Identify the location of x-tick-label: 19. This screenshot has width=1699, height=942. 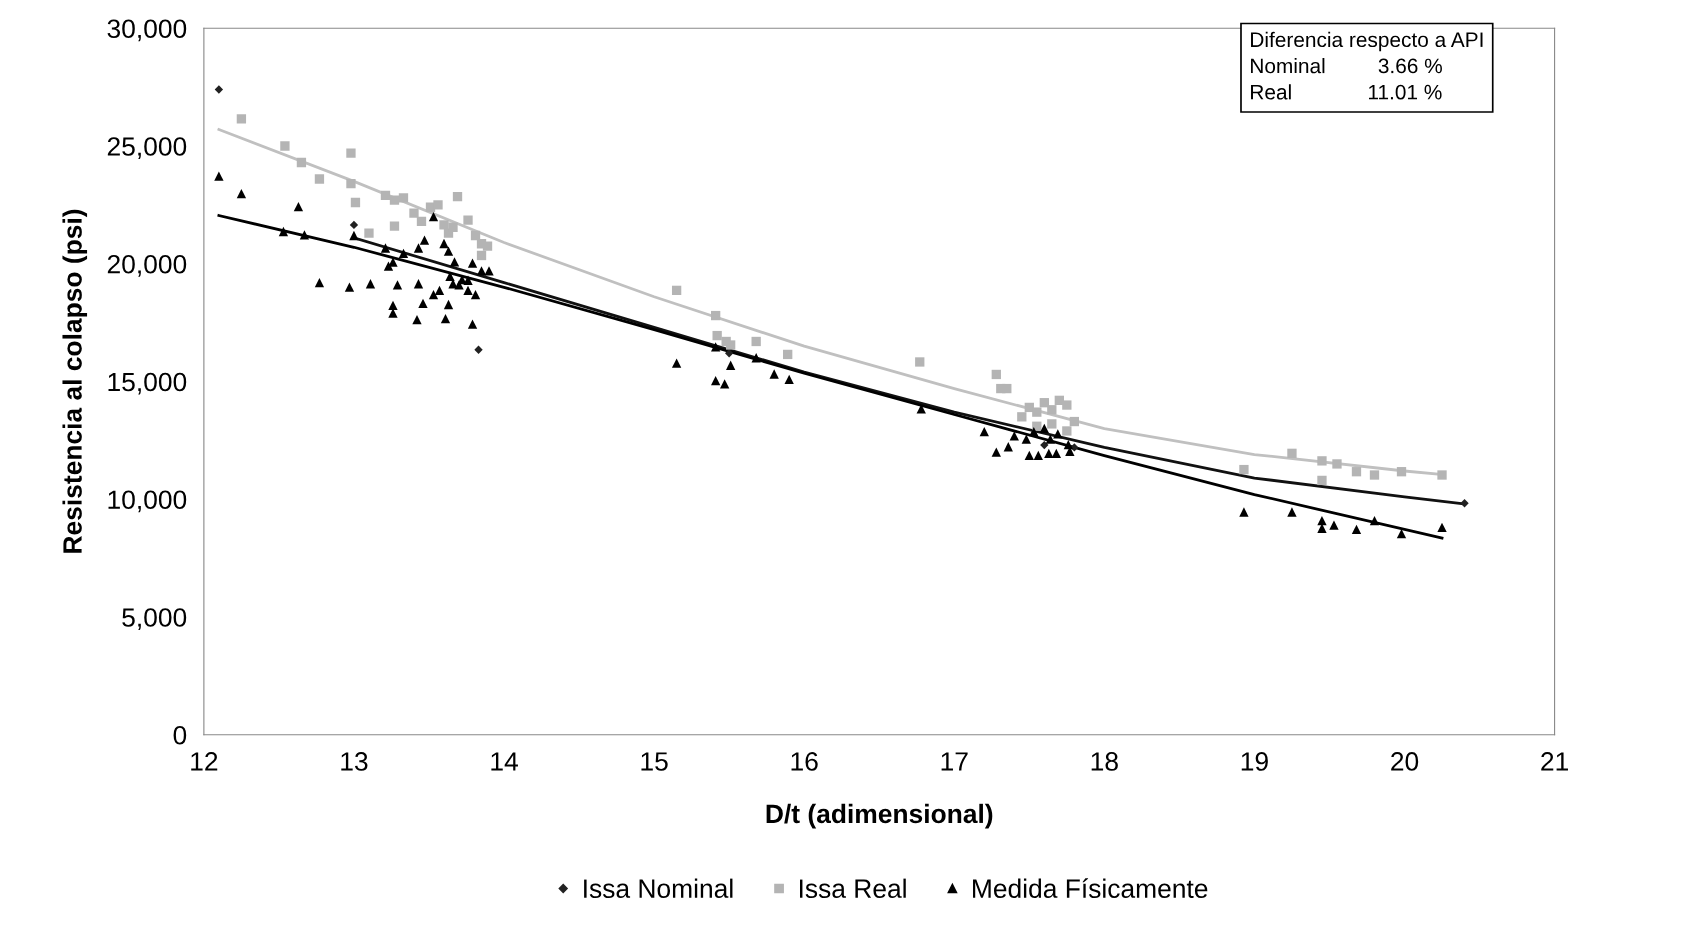
(1254, 761).